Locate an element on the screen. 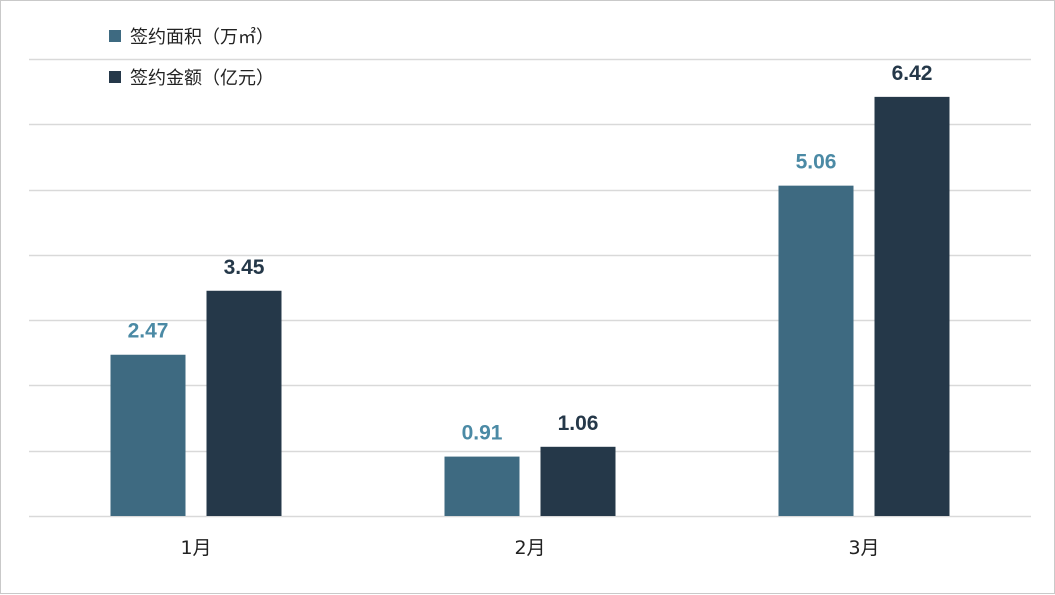 The width and height of the screenshot is (1055, 595). legend-label-series-2: 签约金额（亿元） is located at coordinates (202, 78).